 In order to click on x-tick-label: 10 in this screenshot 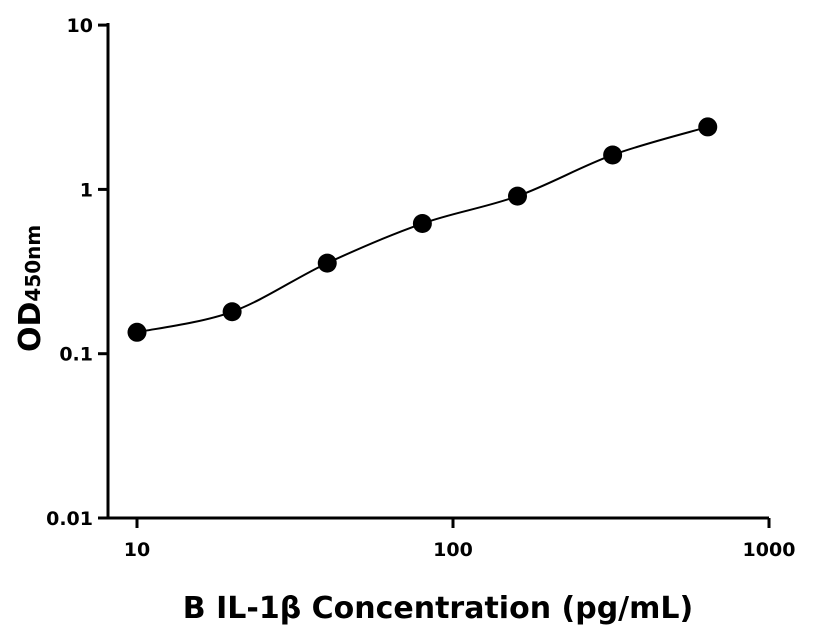, I will do `click(137, 550)`.